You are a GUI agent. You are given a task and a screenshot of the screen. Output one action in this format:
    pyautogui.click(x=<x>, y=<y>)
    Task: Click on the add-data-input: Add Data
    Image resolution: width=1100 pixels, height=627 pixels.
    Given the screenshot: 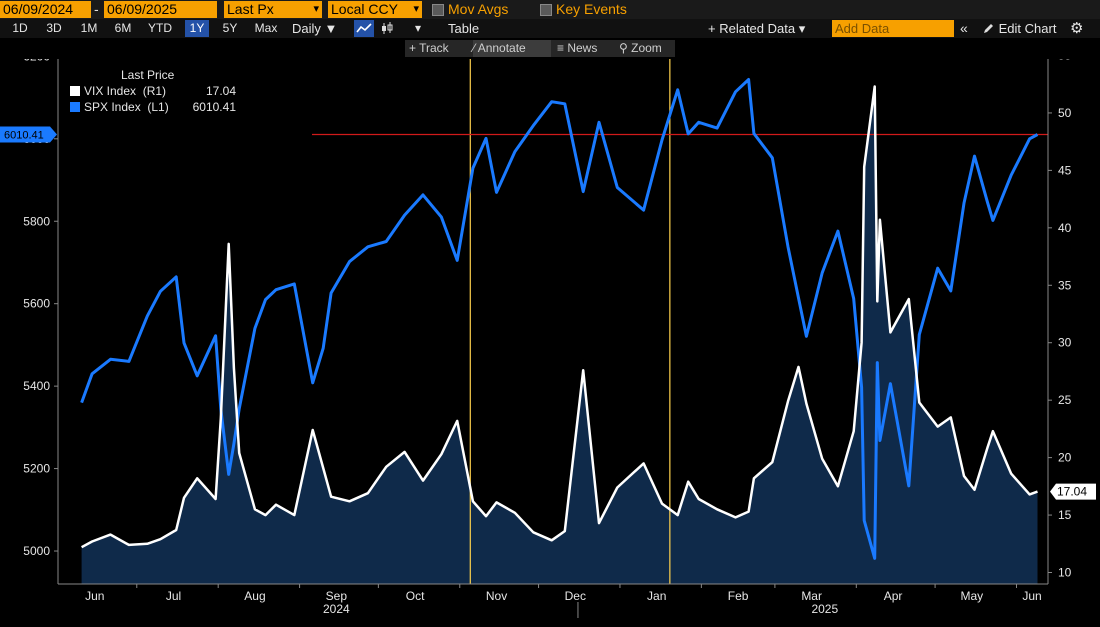 What is the action you would take?
    pyautogui.click(x=893, y=28)
    